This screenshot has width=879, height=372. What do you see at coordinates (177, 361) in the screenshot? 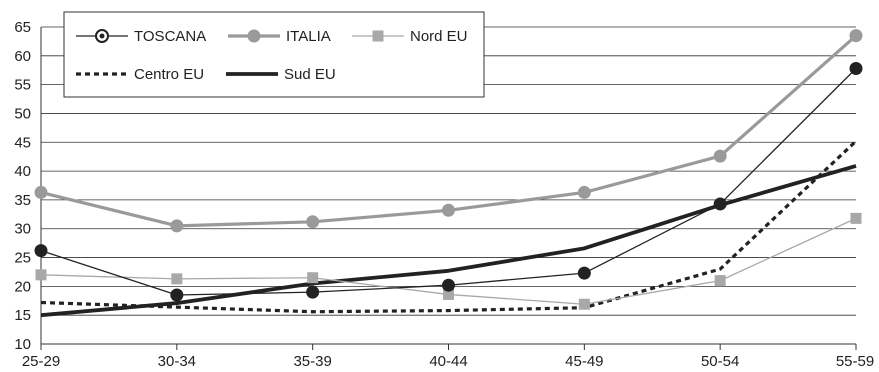
I see `x-tick-label: 30-34` at bounding box center [177, 361].